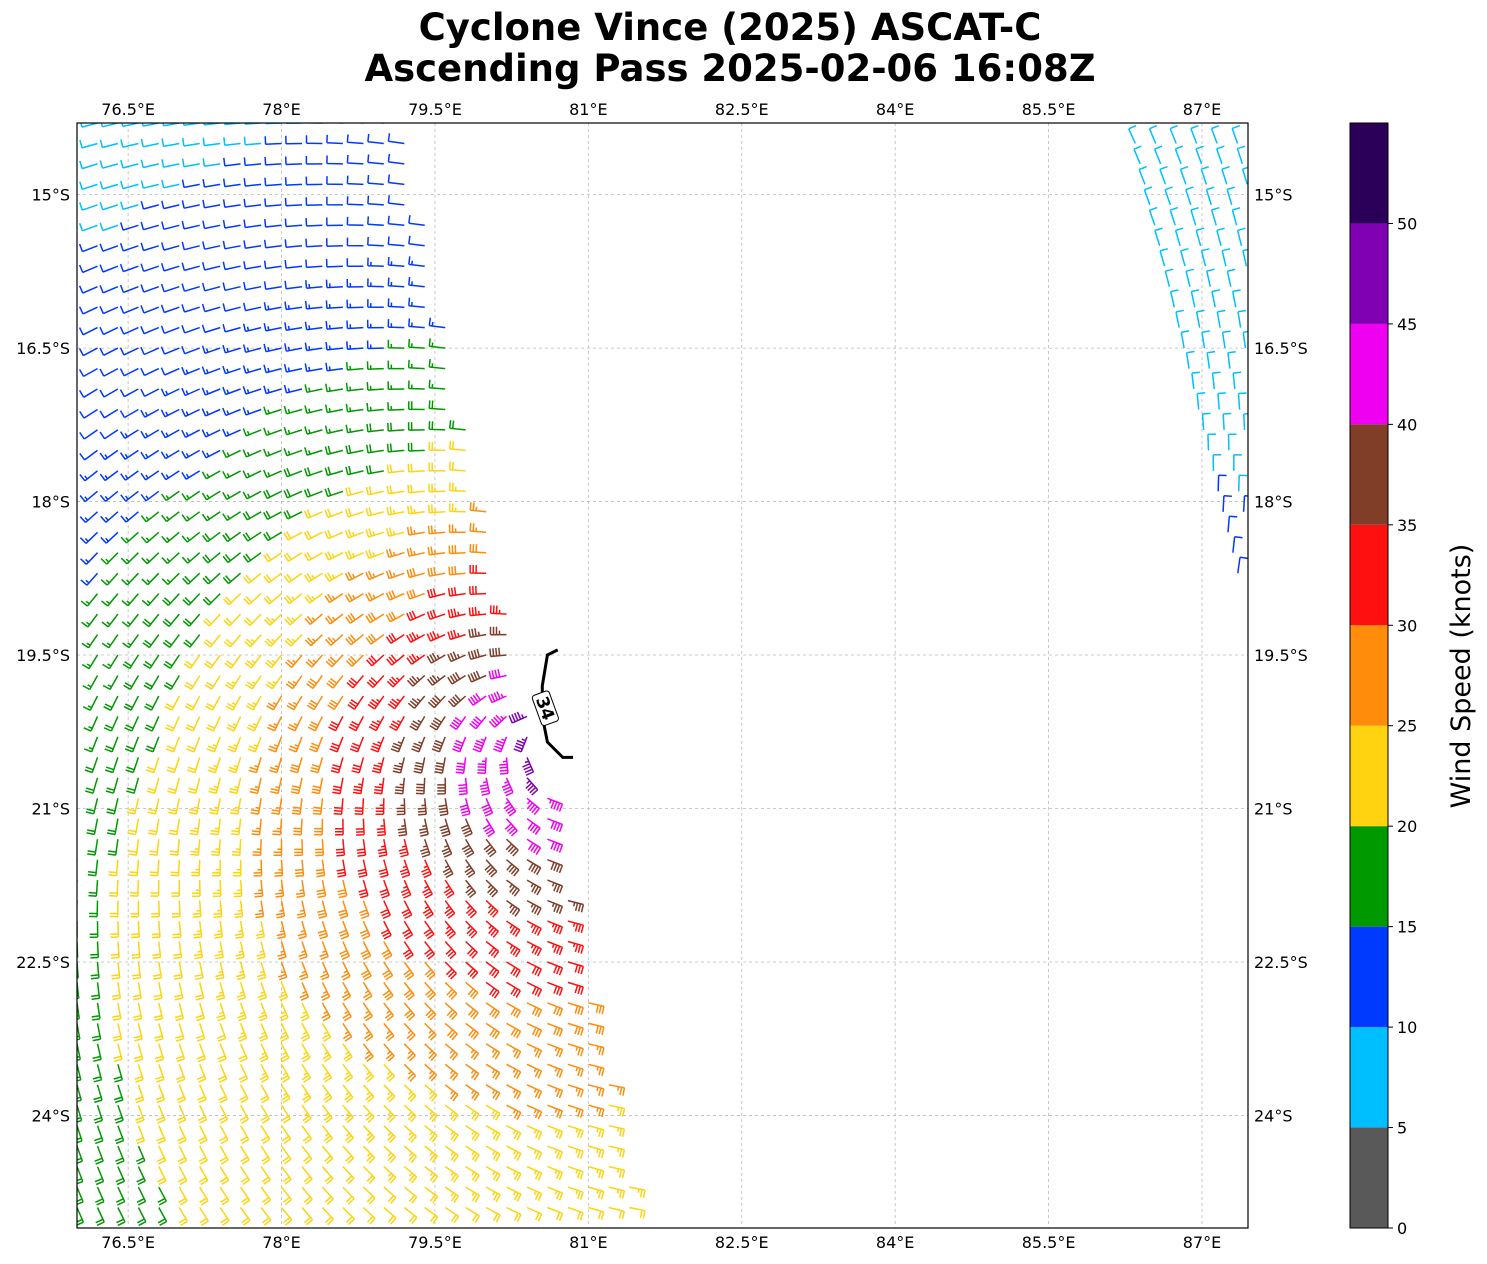  What do you see at coordinates (1407, 324) in the screenshot?
I see `colorbar-tick-label: 45` at bounding box center [1407, 324].